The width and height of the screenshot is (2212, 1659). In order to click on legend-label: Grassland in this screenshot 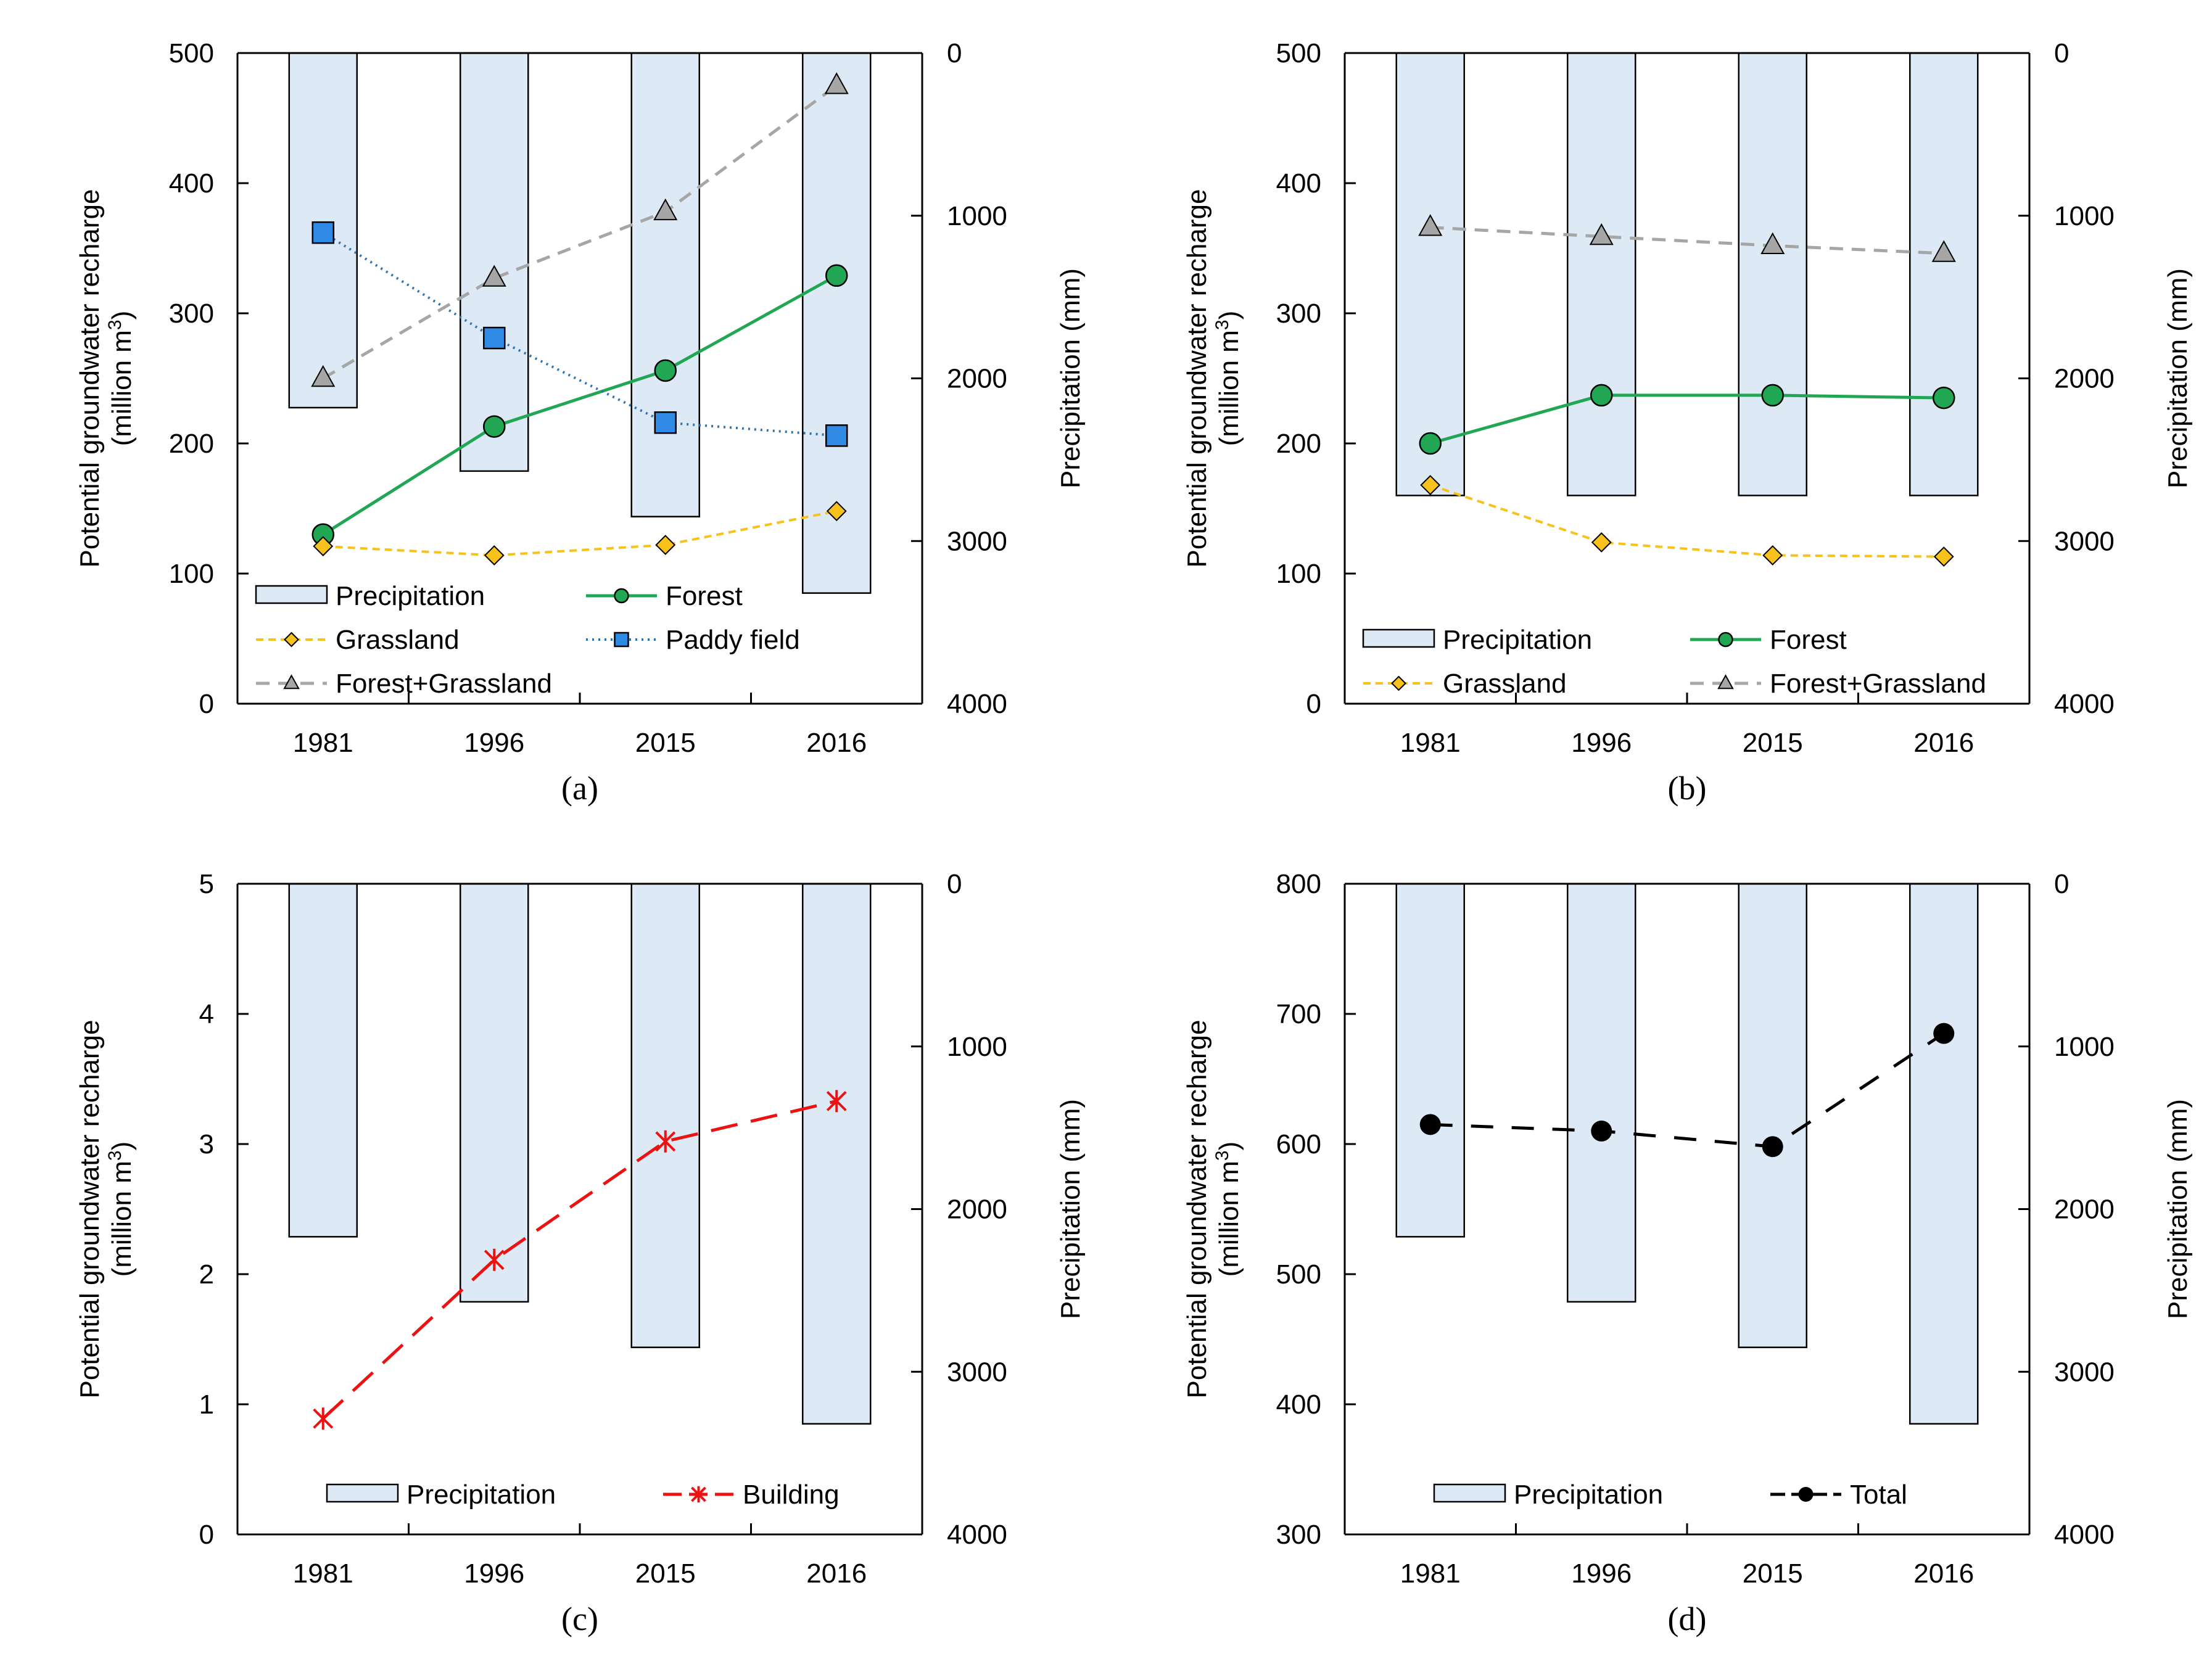, I will do `click(398, 640)`.